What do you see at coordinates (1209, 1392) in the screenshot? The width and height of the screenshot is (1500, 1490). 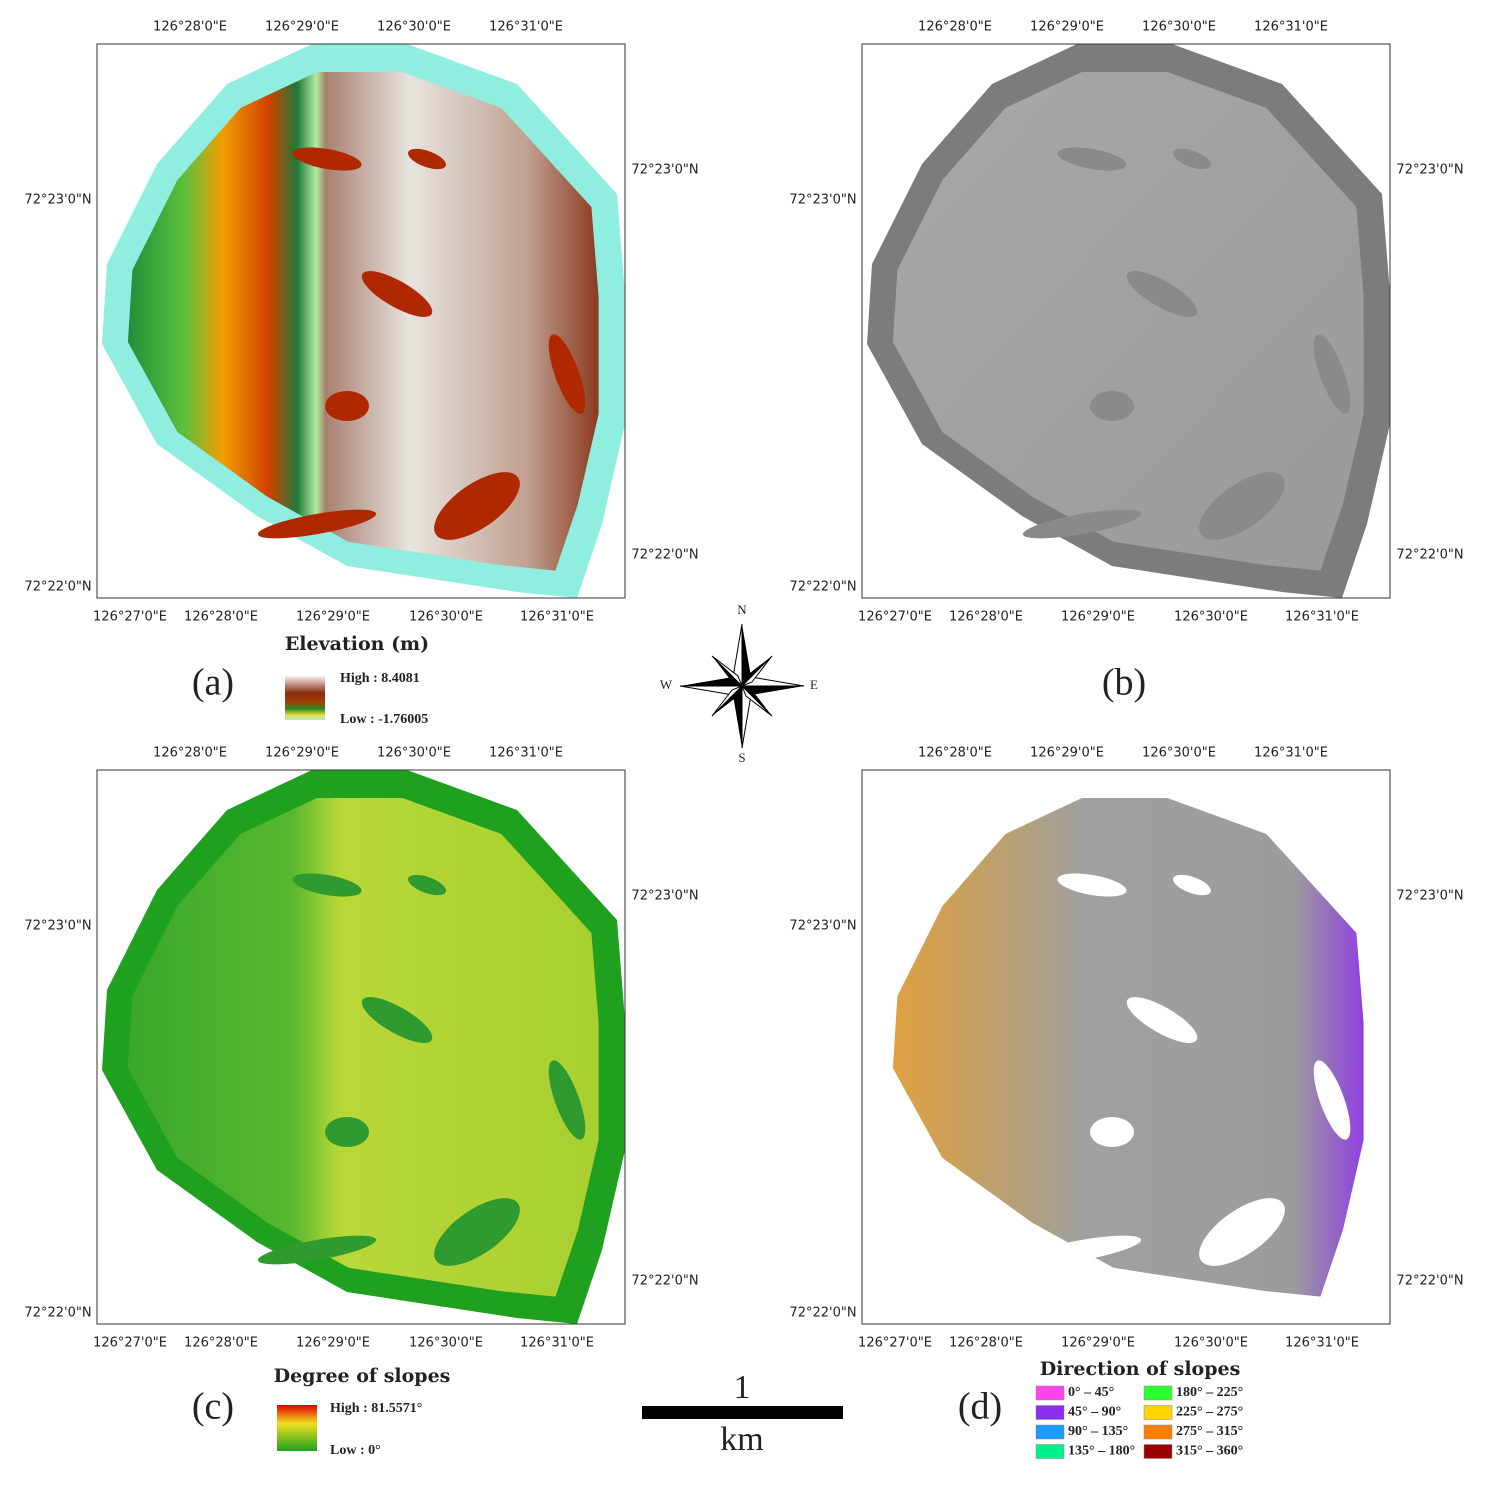 I see `legend-class: 180° – 225°` at bounding box center [1209, 1392].